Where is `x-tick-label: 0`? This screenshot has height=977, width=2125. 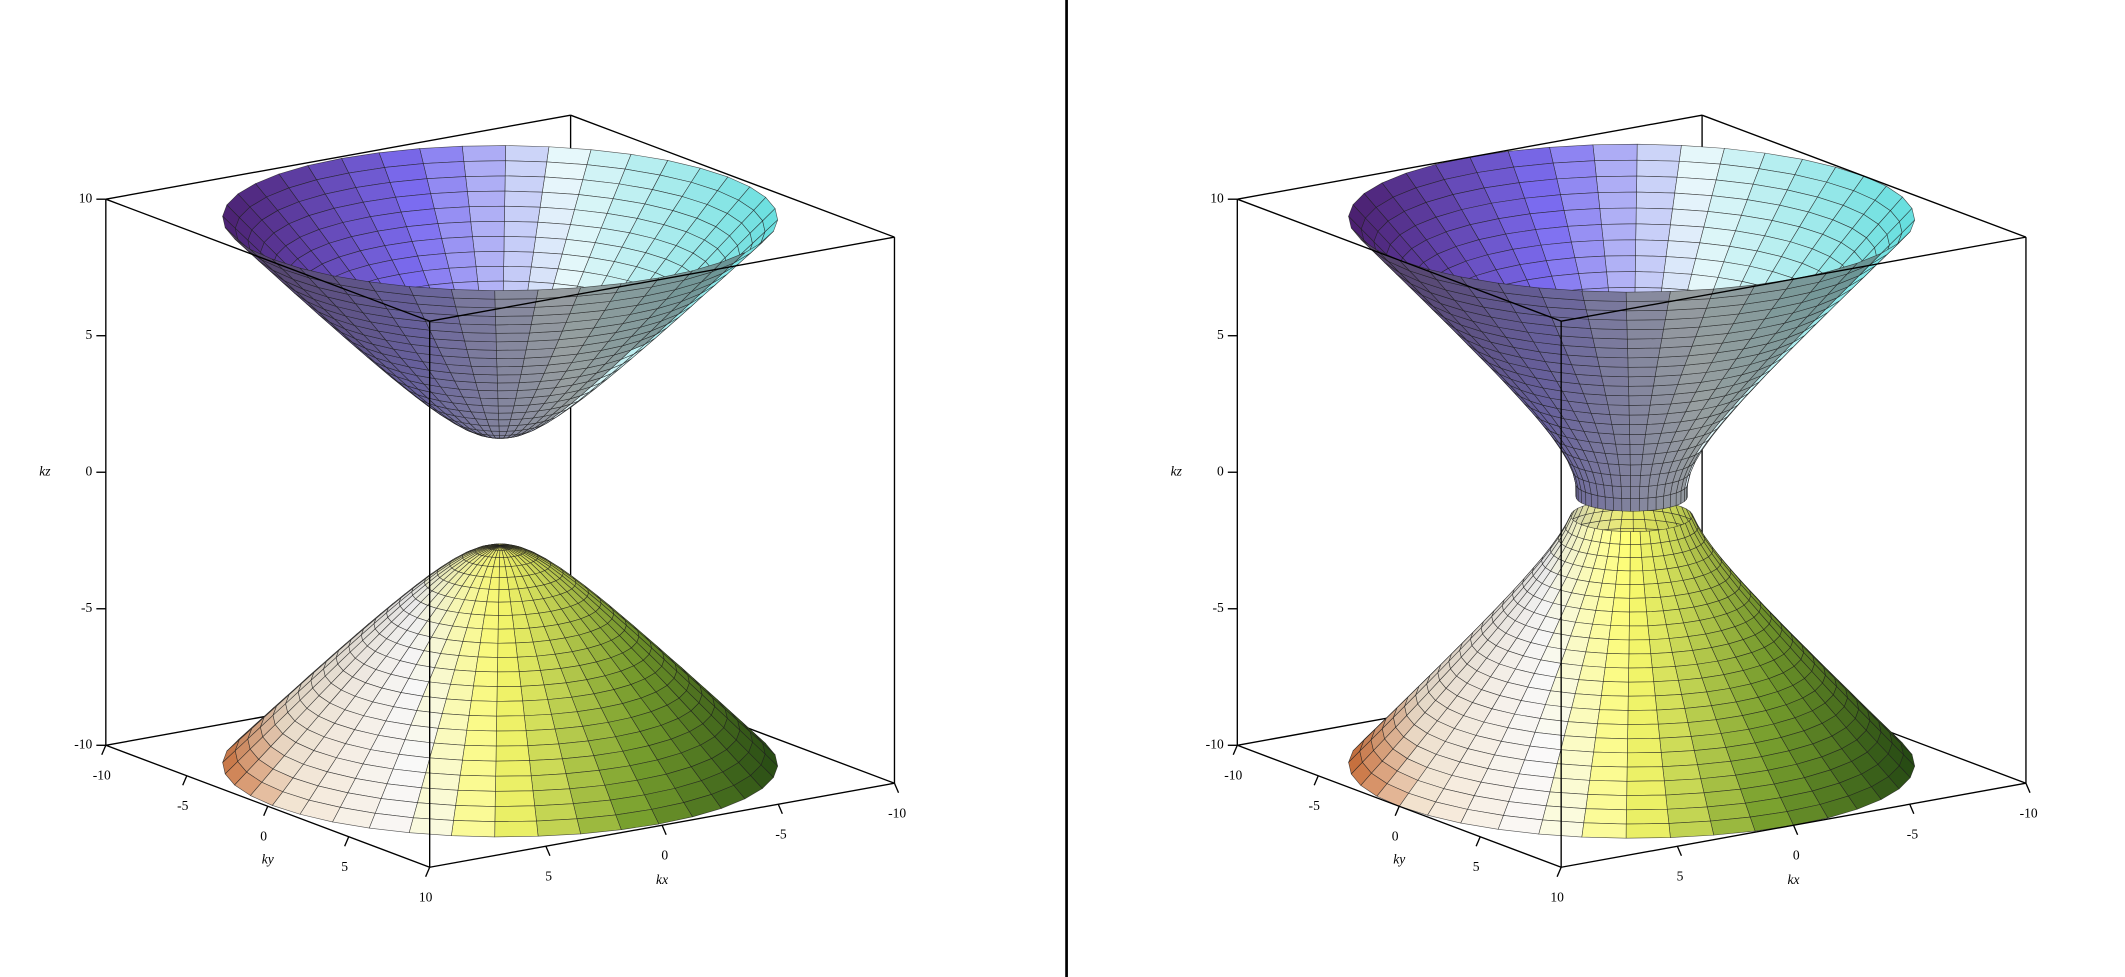 x-tick-label: 0 is located at coordinates (1796, 855).